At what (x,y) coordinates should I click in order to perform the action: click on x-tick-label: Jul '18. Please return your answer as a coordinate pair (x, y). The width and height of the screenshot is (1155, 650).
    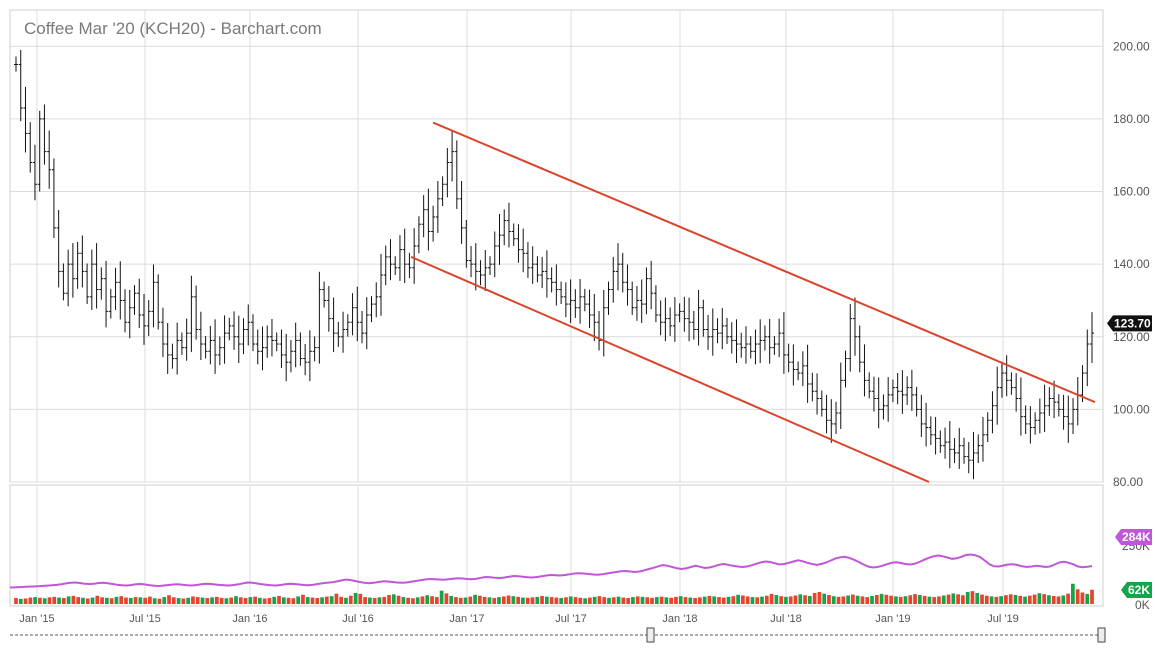
    Looking at the image, I should click on (785, 619).